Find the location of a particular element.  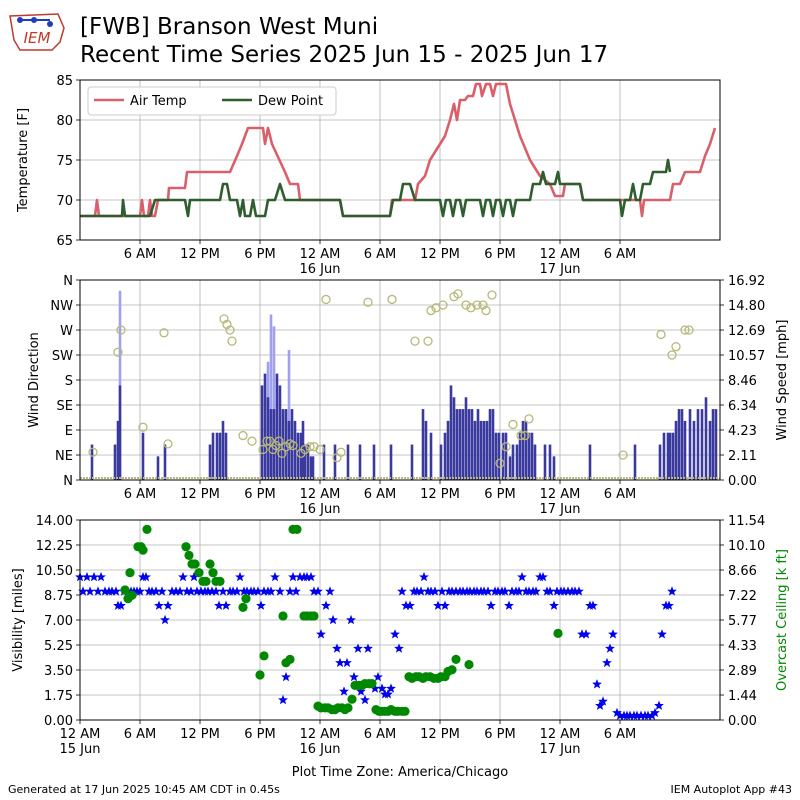

y-tick-label: 0.00 is located at coordinates (58, 721).